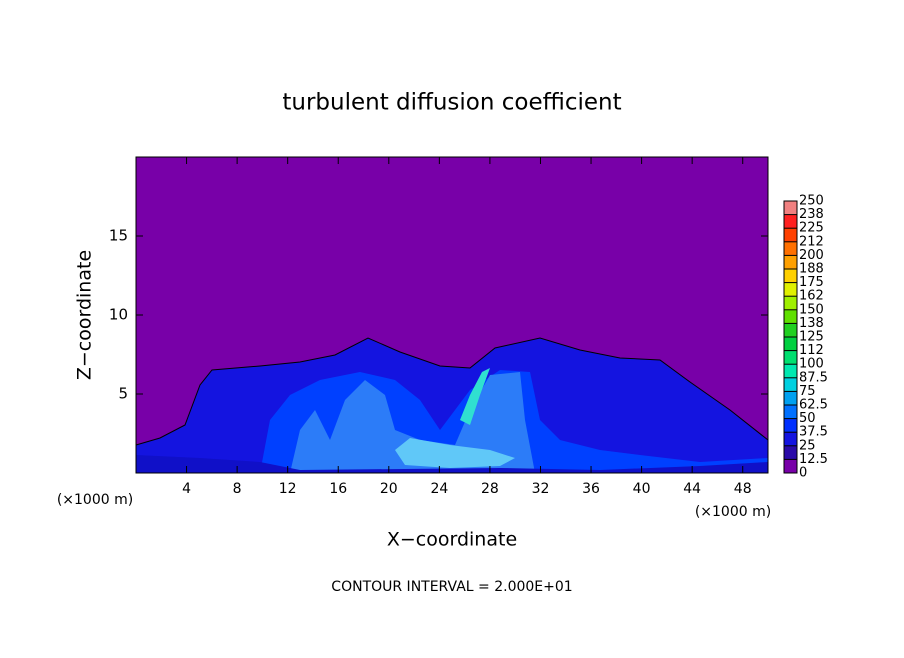 The image size is (904, 658). What do you see at coordinates (811, 364) in the screenshot?
I see `colorbar-label: 100` at bounding box center [811, 364].